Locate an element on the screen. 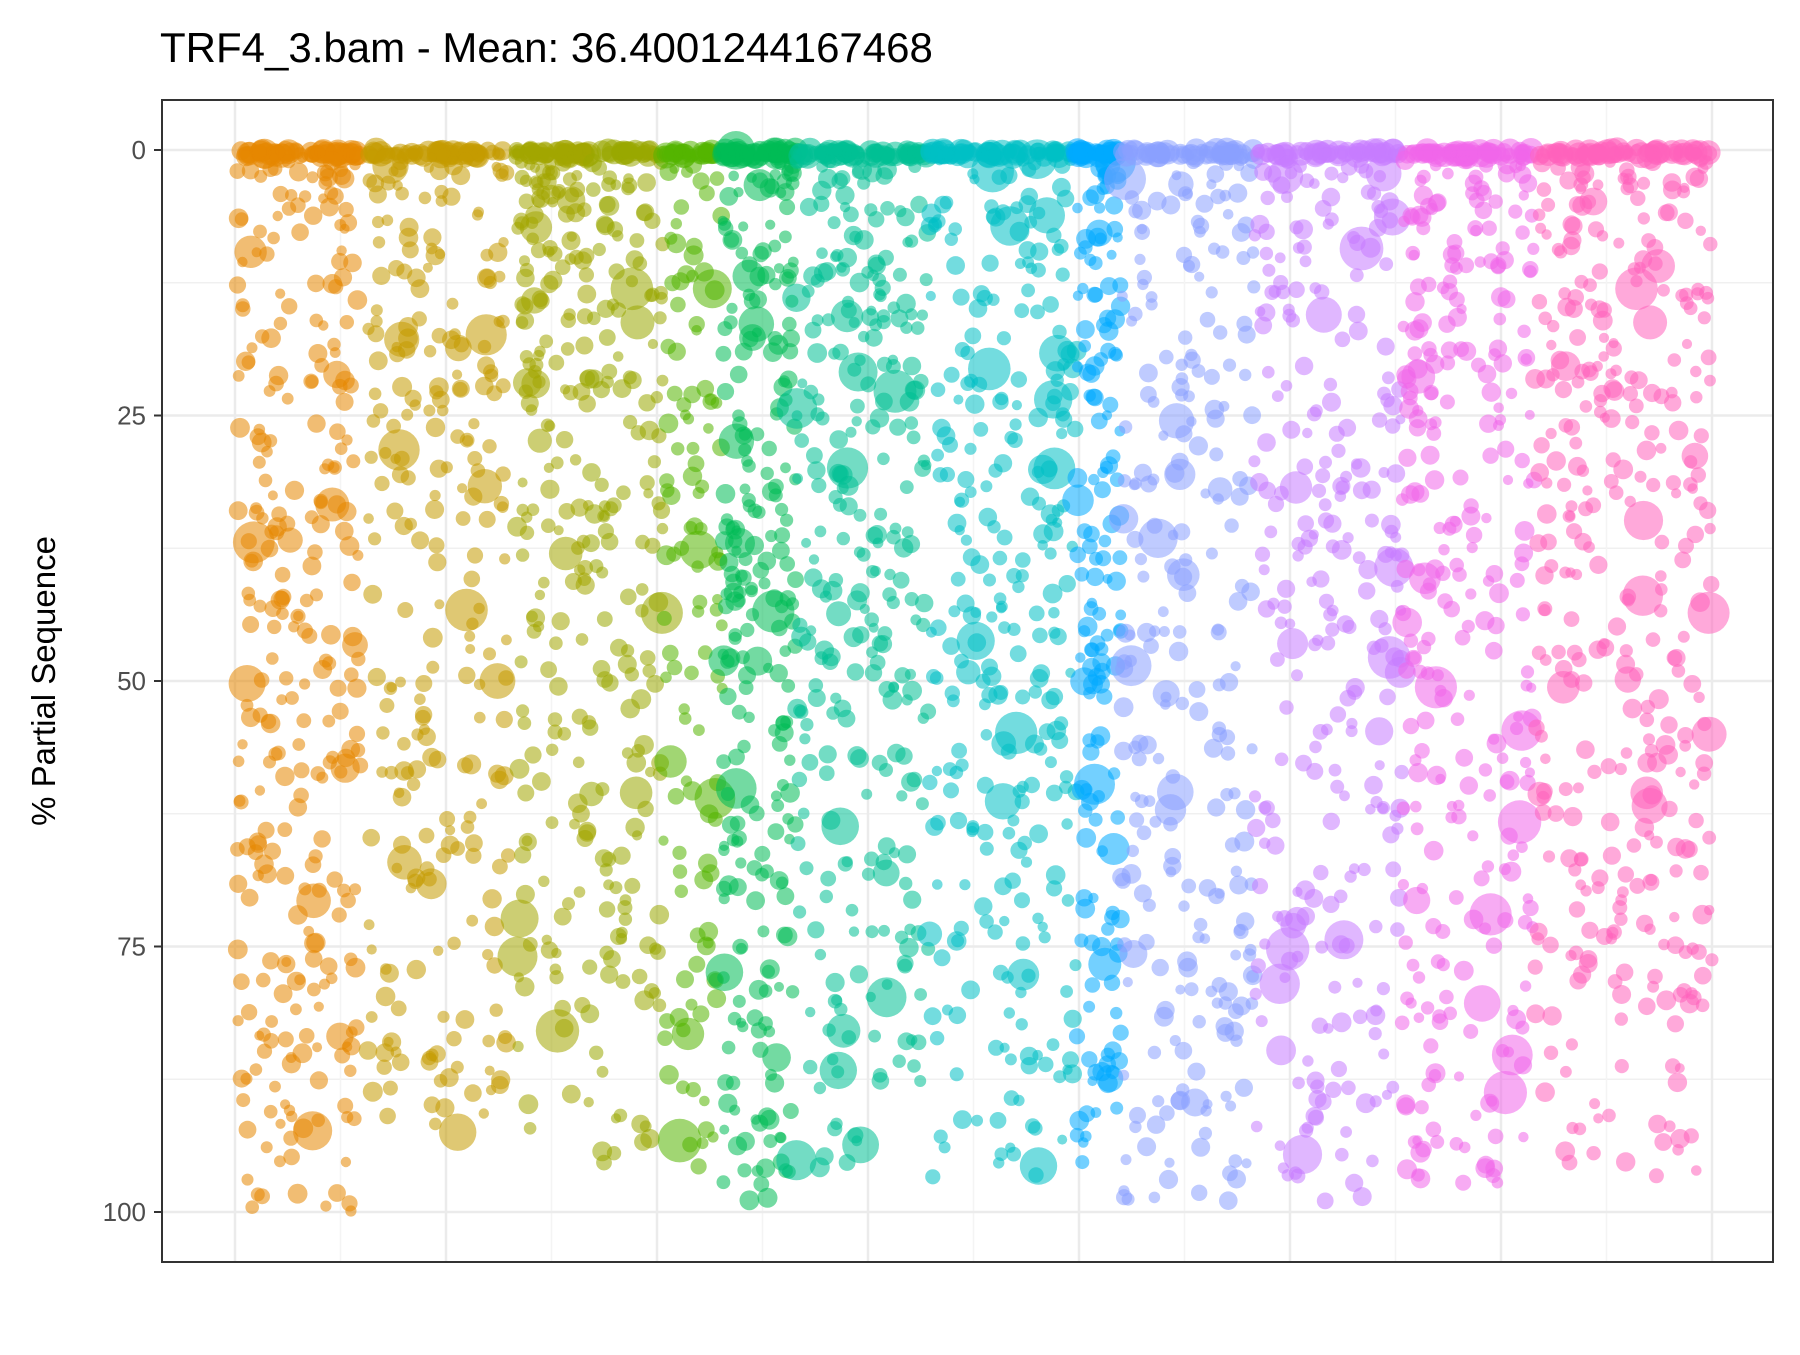 The image size is (1800, 1355). y-tick-label: 50 is located at coordinates (131, 681).